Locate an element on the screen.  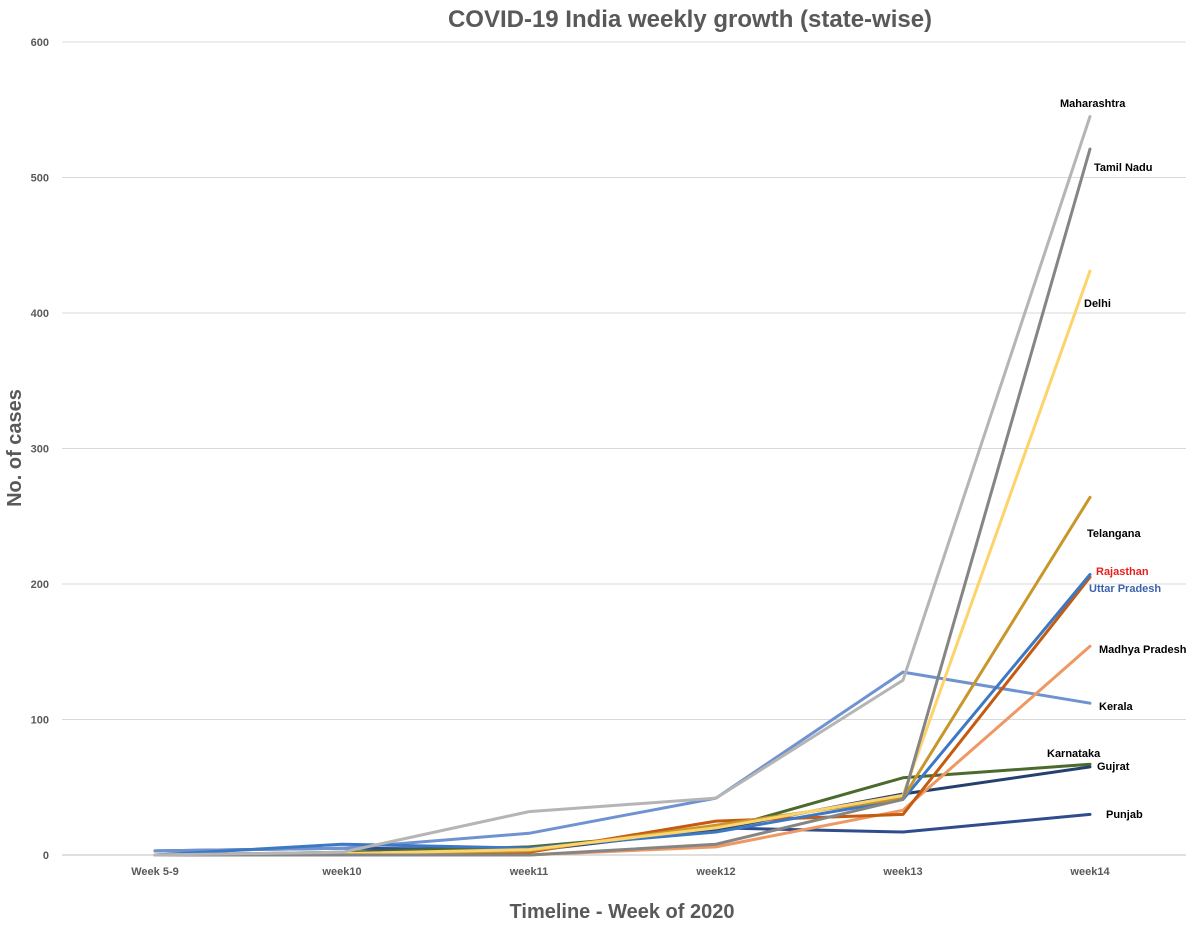
x-tick-label: week14 is located at coordinates (1089, 872).